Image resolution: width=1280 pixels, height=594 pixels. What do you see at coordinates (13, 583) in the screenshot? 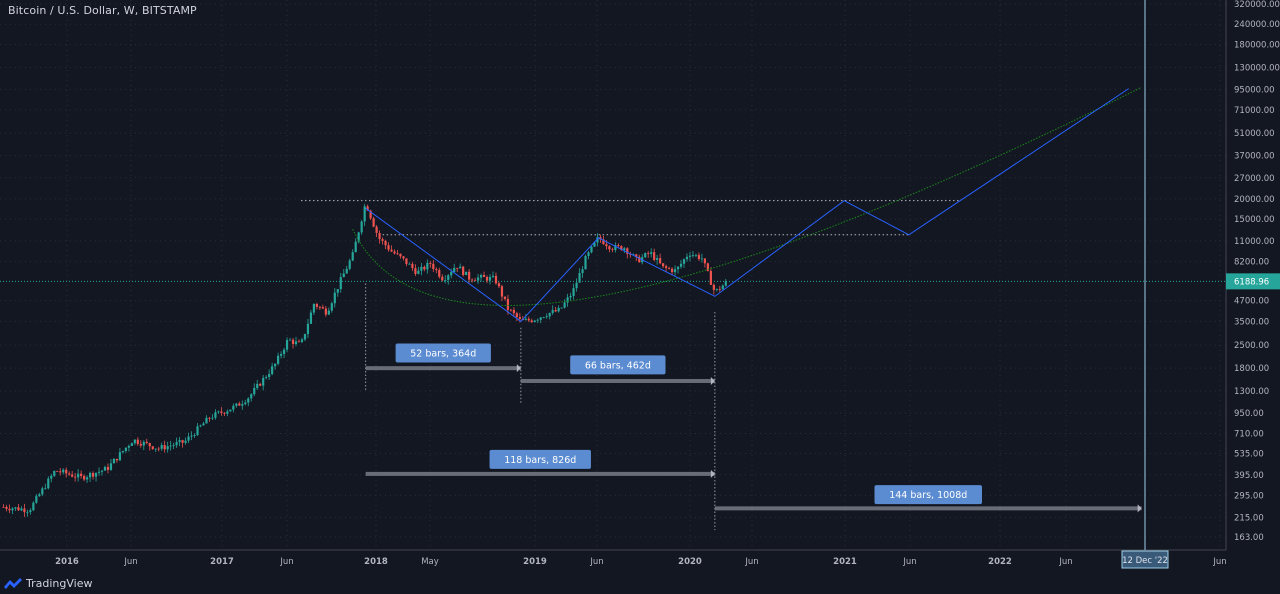
I see `tradingview-logo-icon` at bounding box center [13, 583].